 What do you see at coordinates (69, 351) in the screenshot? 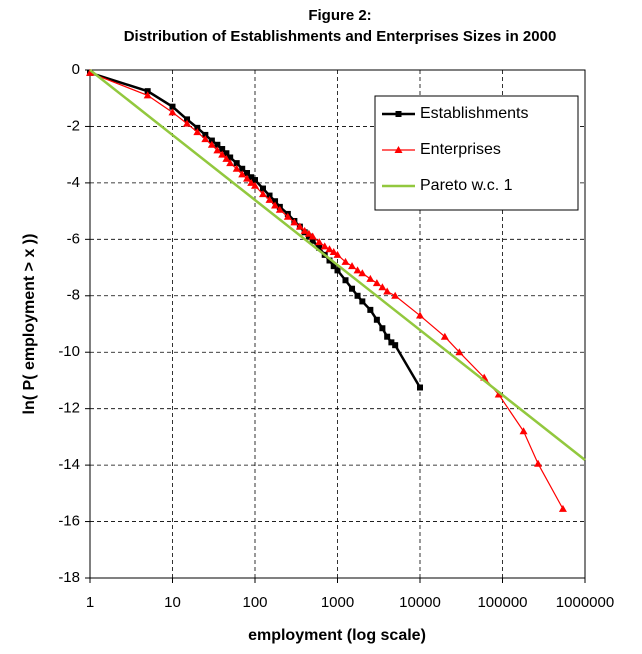
I see `y-tick-label: -10` at bounding box center [69, 351].